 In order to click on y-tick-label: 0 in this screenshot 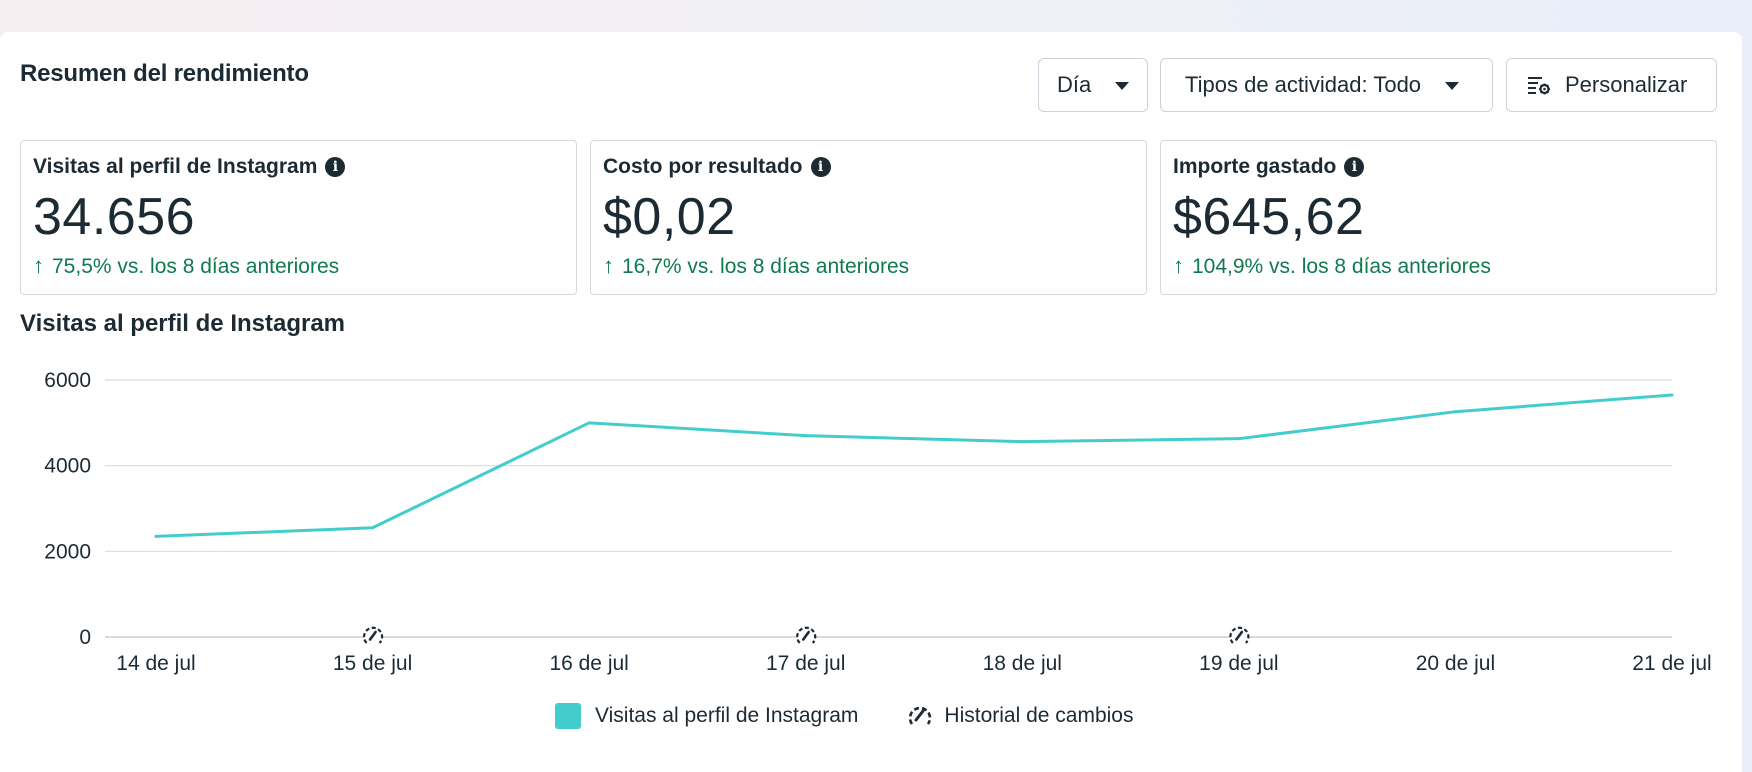, I will do `click(85, 637)`.